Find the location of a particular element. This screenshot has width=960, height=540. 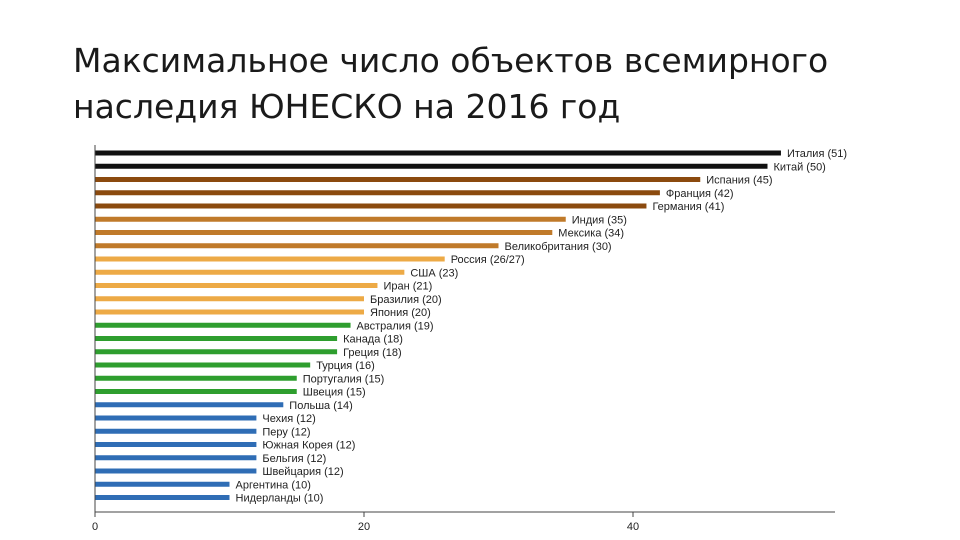

bar-label: Перу (12) is located at coordinates (286, 432).